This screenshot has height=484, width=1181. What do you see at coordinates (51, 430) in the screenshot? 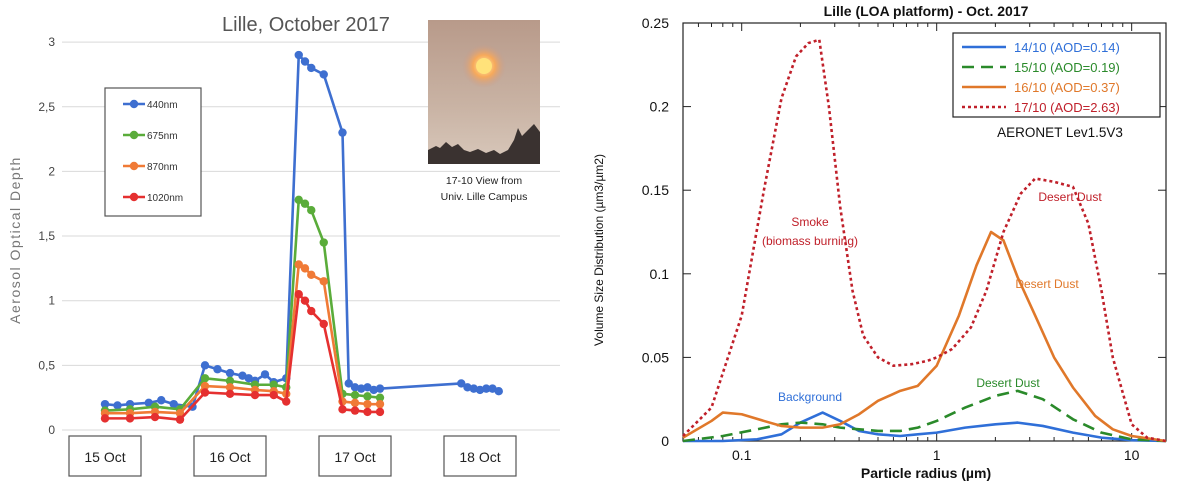
I see `left-y-tick-label: 0` at bounding box center [51, 430].